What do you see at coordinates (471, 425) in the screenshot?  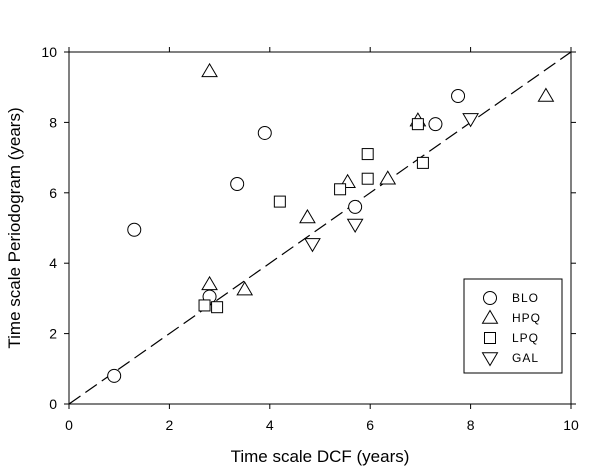 I see `x-tick-label: 8` at bounding box center [471, 425].